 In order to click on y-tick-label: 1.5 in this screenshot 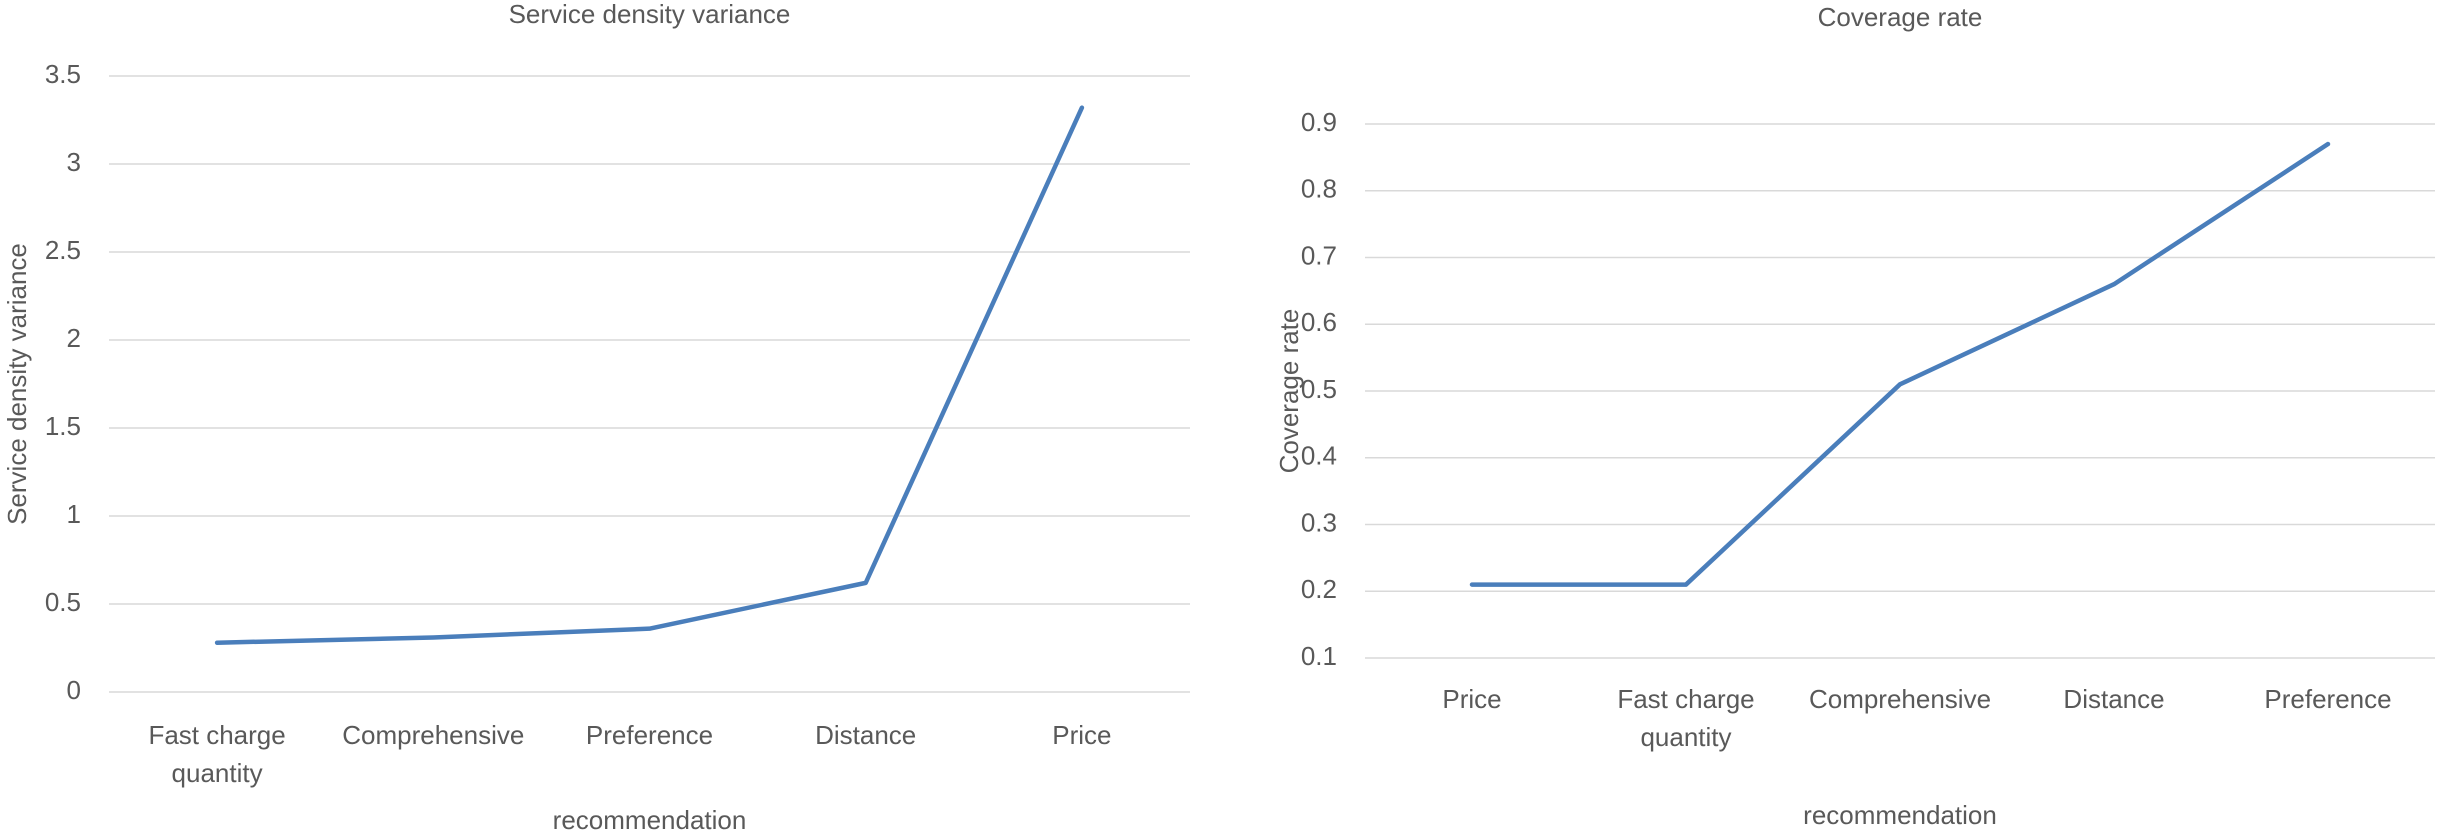, I will do `click(63, 426)`.